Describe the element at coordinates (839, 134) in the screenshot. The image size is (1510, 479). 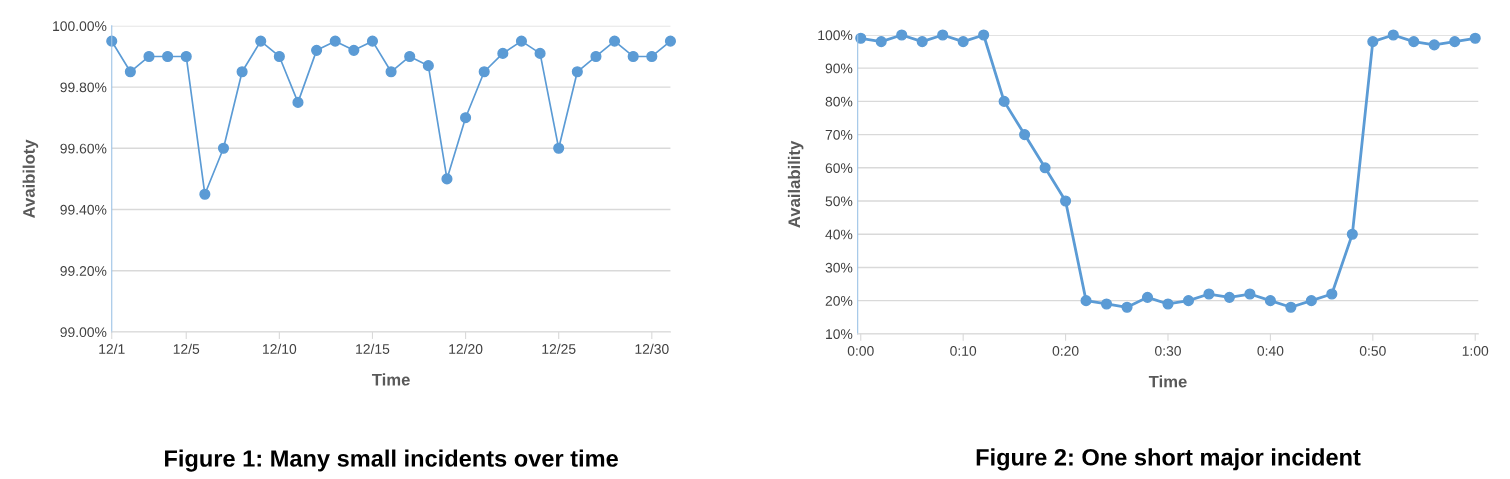
I see `y-tick-label: 70%` at that location.